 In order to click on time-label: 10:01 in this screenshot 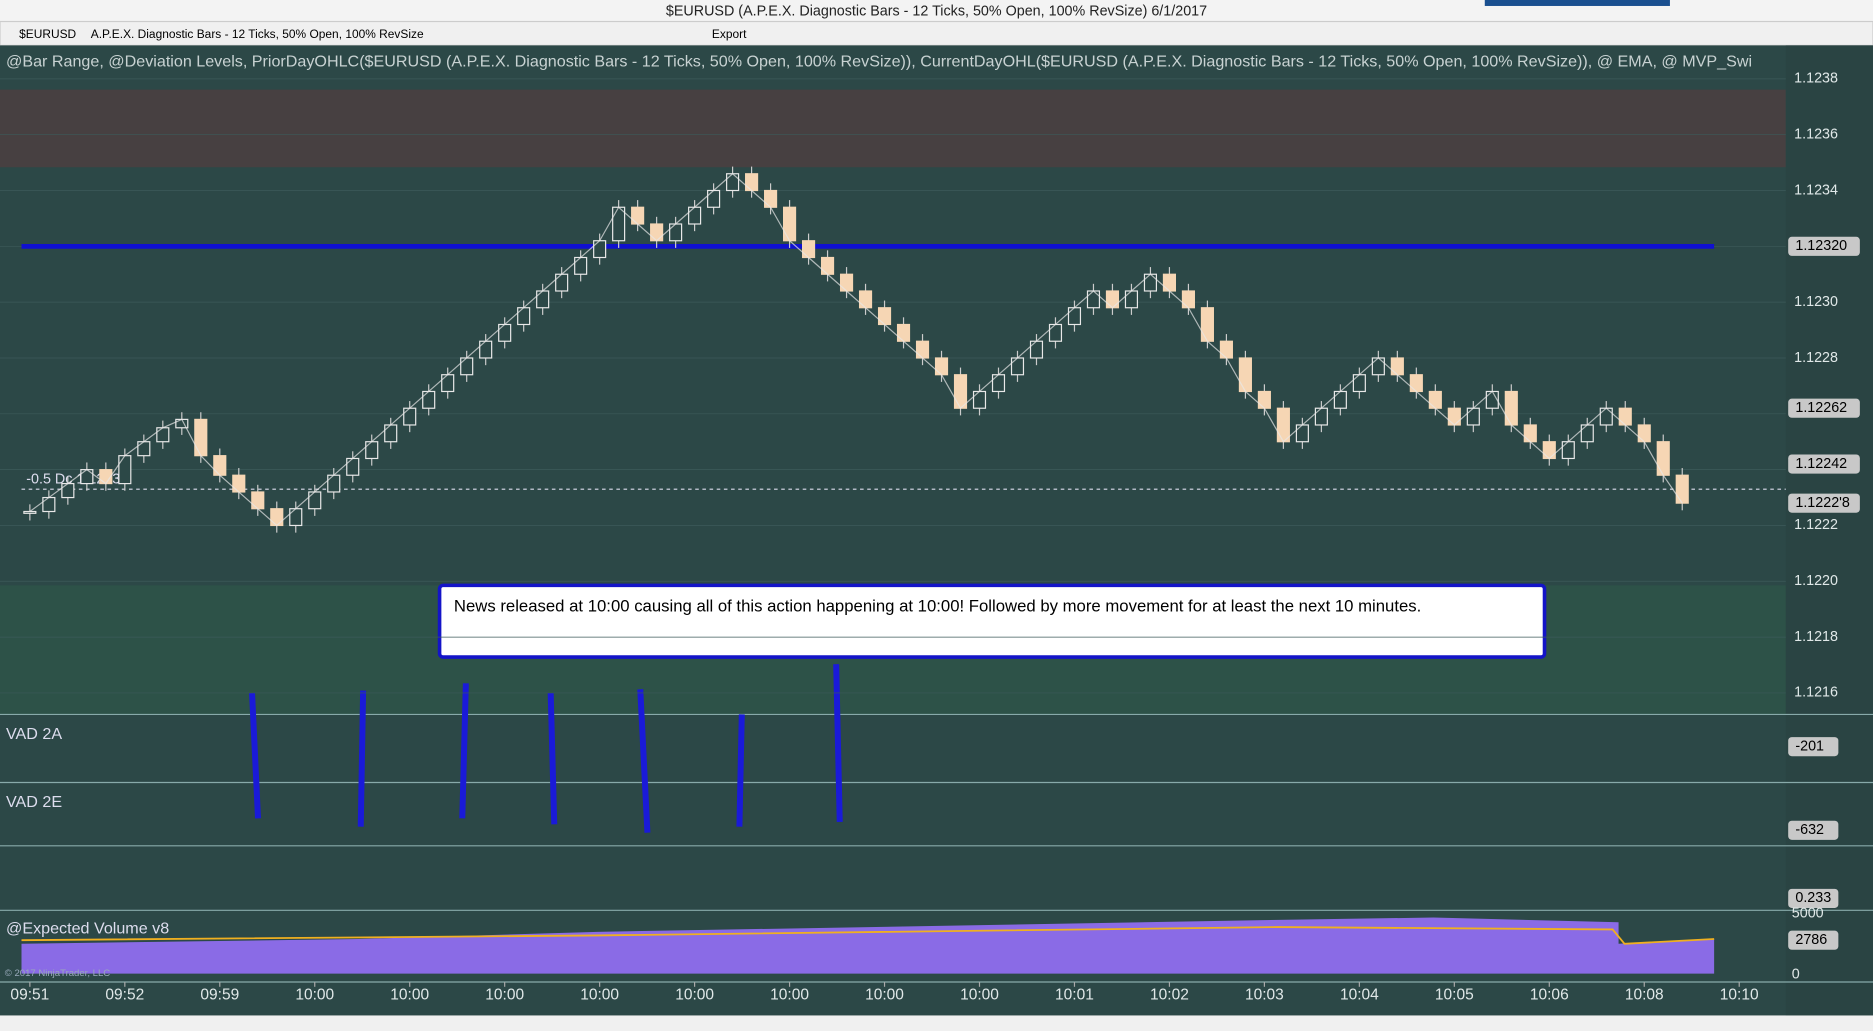, I will do `click(1074, 994)`.